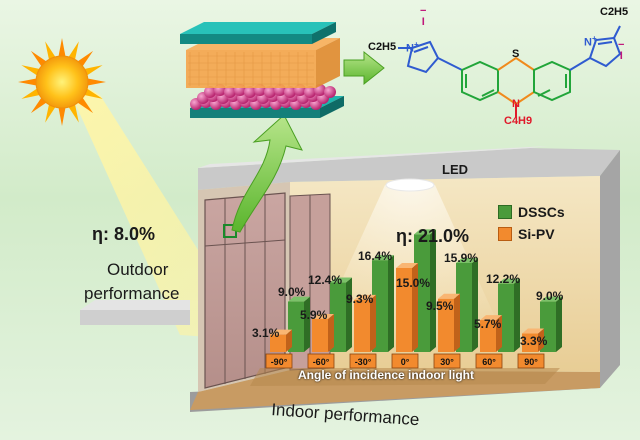  I want to click on tick-label-4: 30°, so click(447, 361).